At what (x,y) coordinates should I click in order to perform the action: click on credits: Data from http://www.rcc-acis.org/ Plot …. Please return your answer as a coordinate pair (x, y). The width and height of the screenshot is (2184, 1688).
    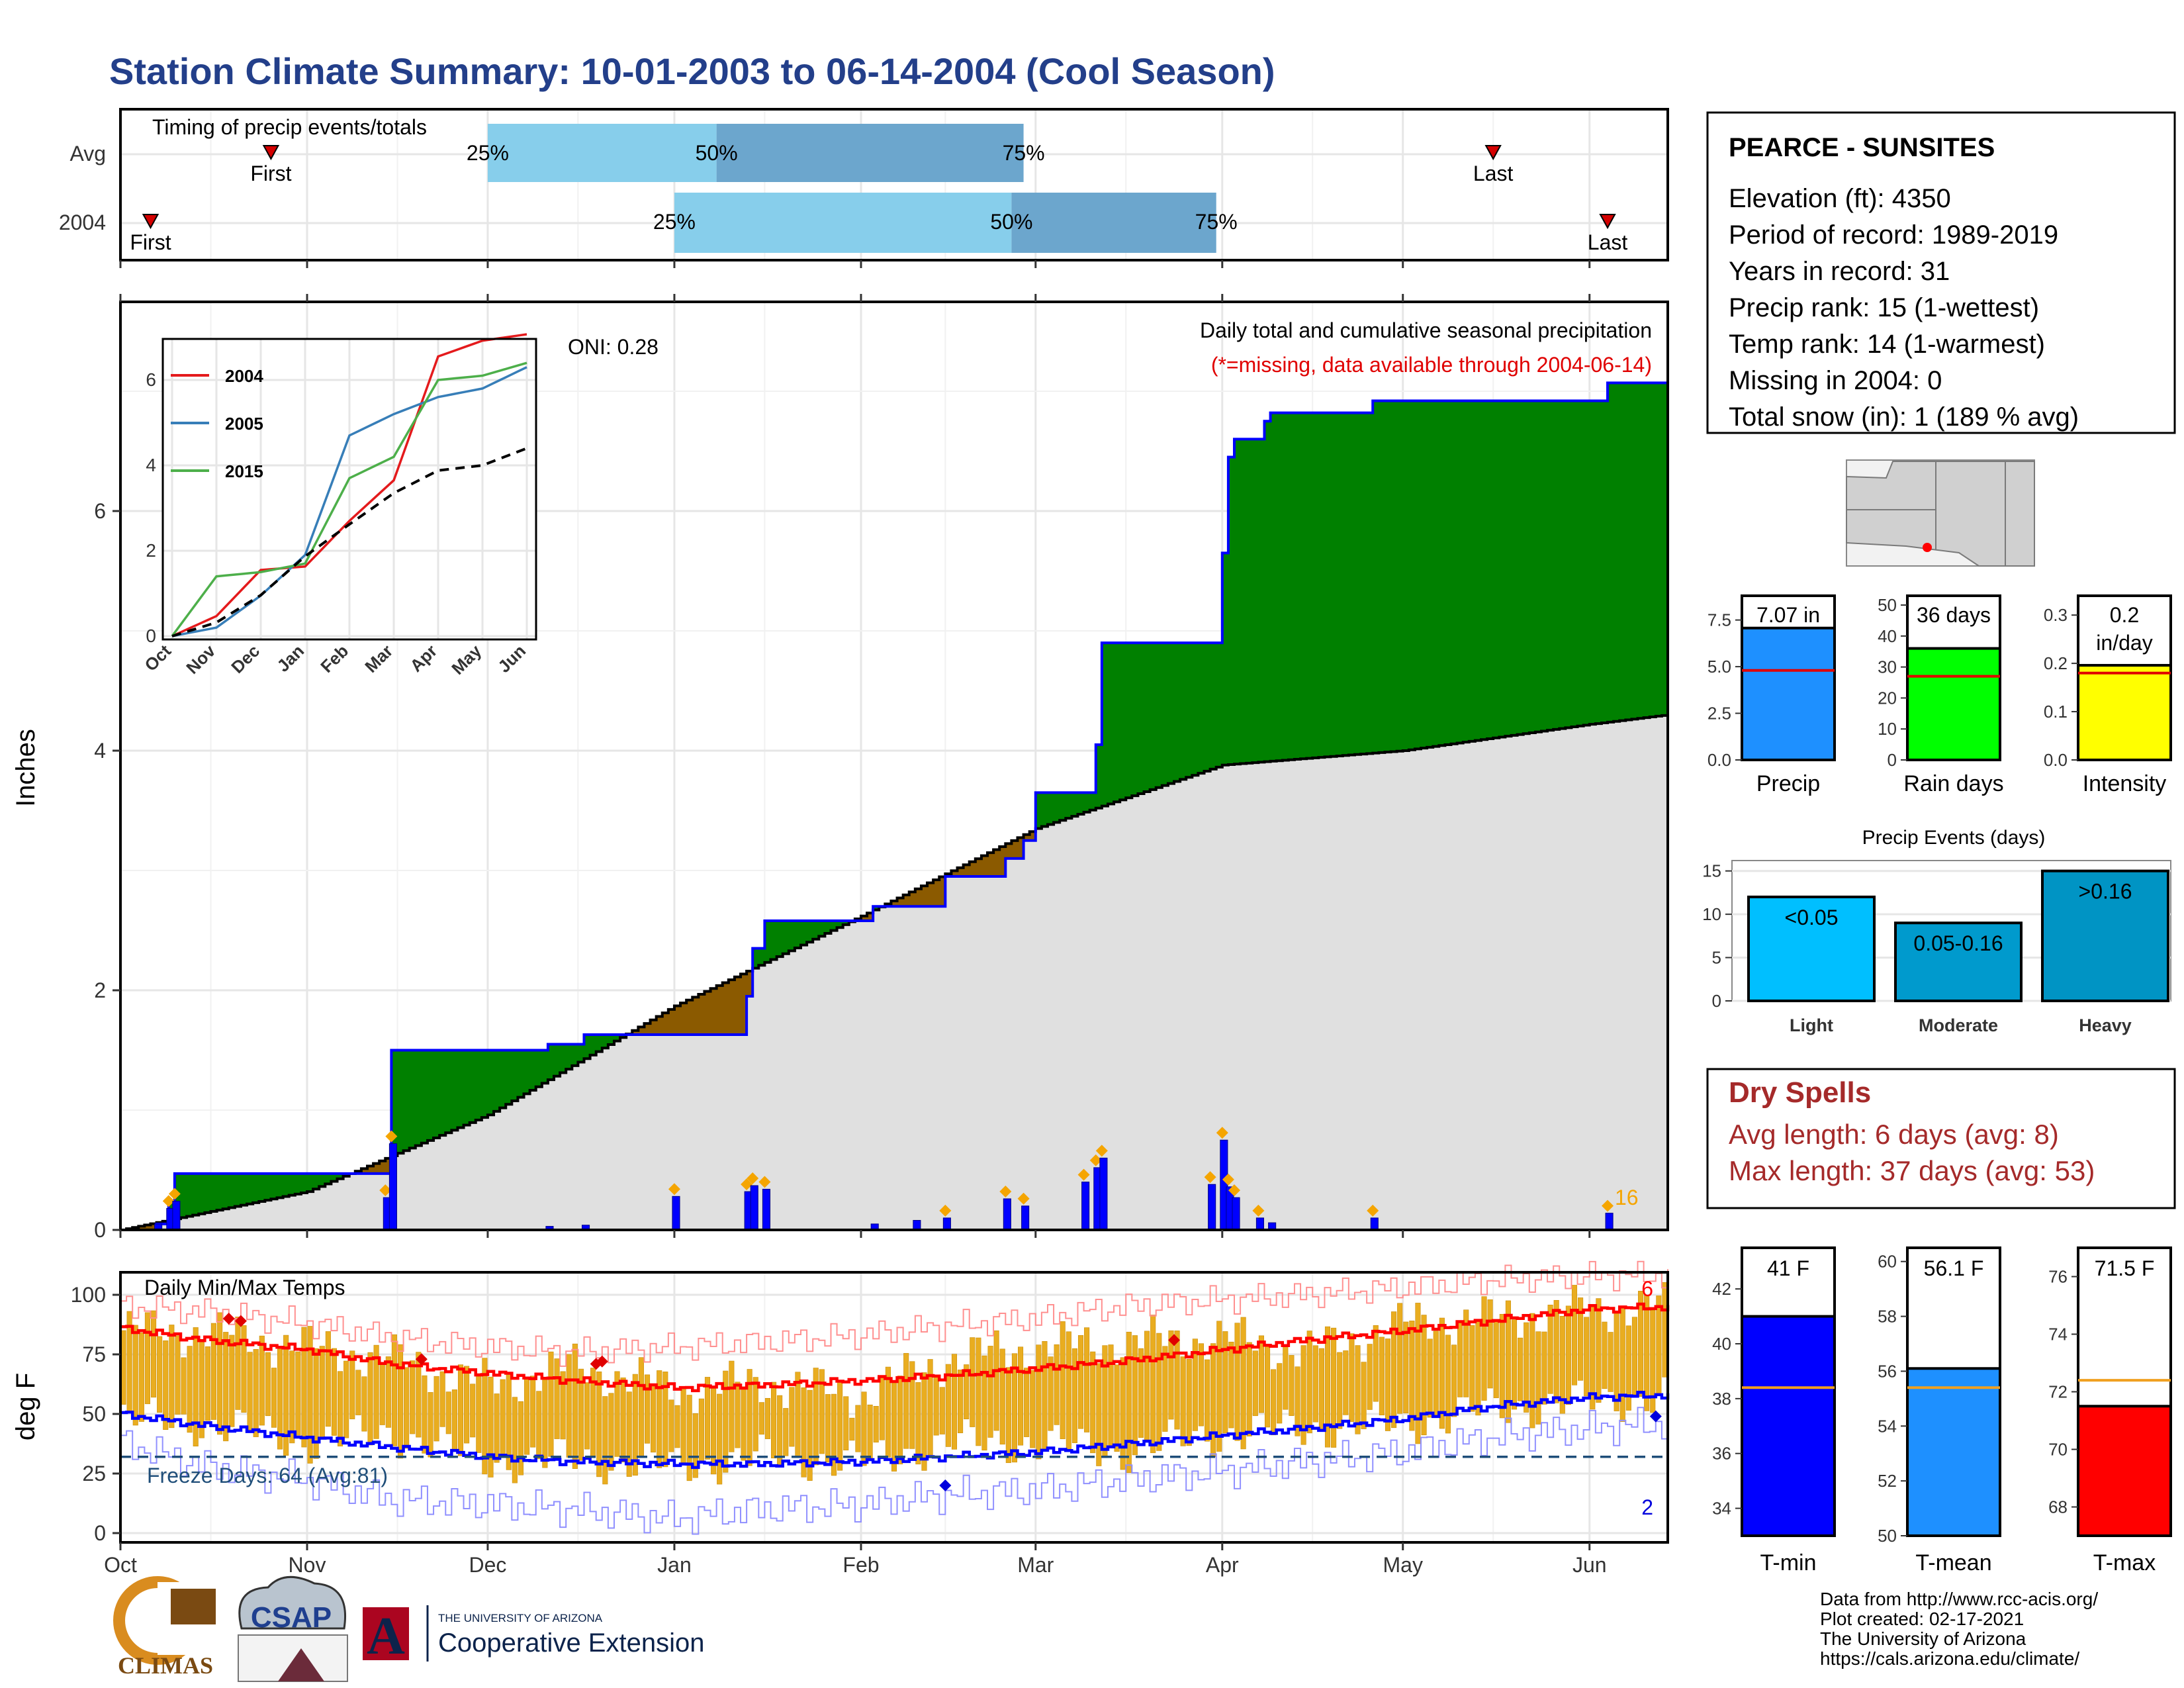
    Looking at the image, I should click on (1959, 1629).